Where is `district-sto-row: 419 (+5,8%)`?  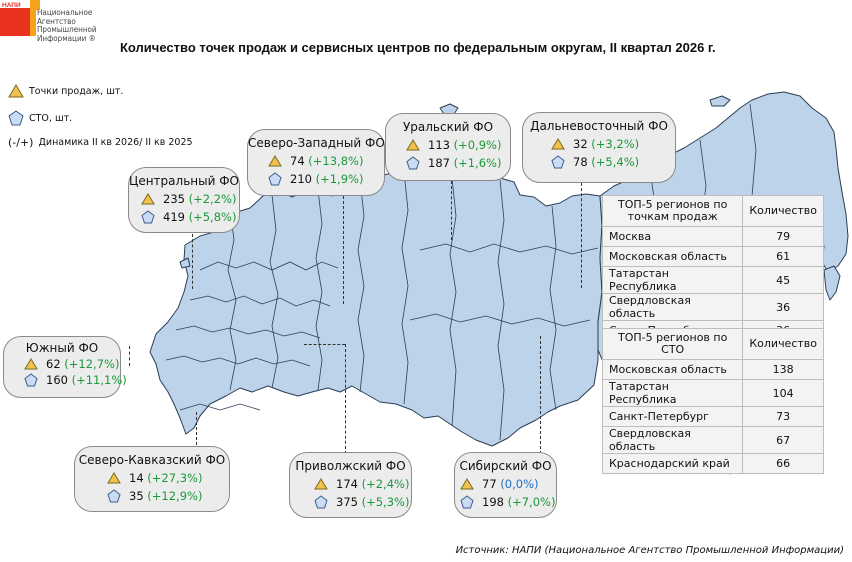
district-sto-row: 419 (+5,8%) is located at coordinates (184, 217).